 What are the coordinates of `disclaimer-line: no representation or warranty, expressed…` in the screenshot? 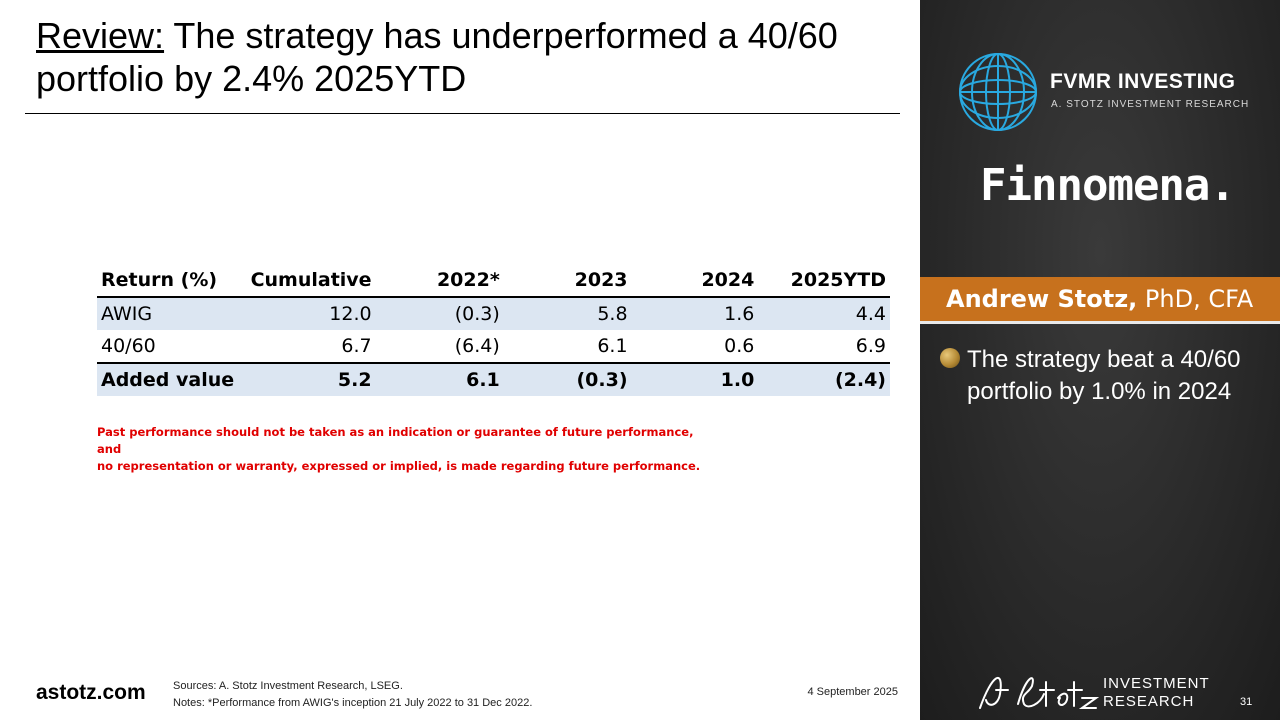 It's located at (399, 466).